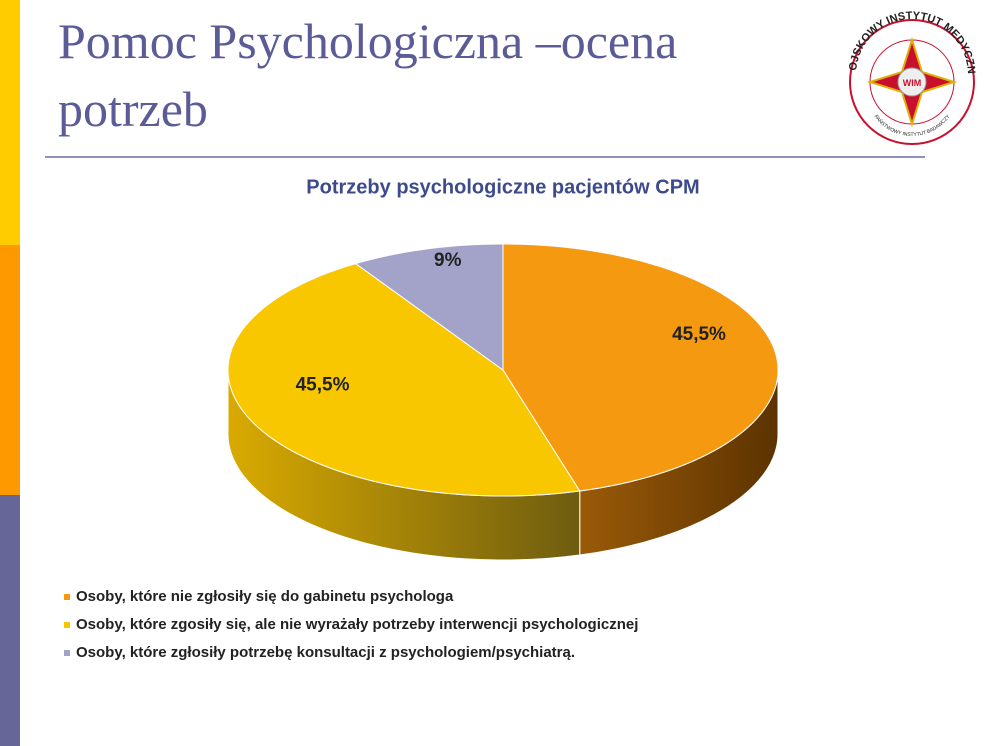 The image size is (993, 746). I want to click on slide-title: Pomoc Psychologiczna –ocena potrzeb, so click(367, 75).